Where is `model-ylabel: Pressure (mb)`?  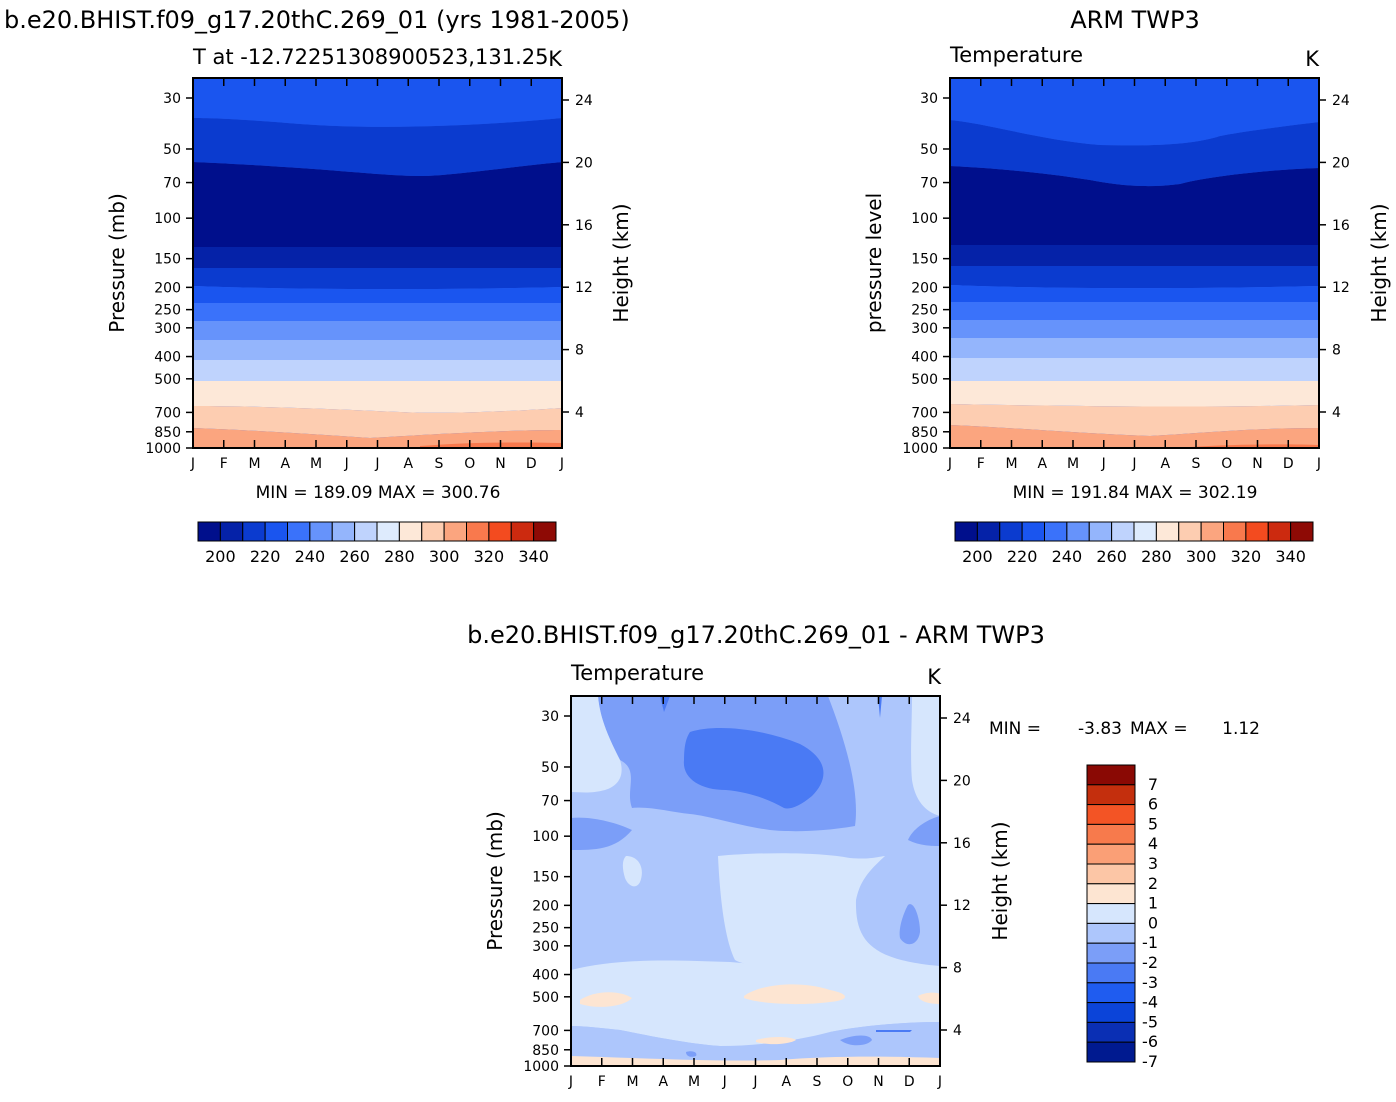
model-ylabel: Pressure (mb) is located at coordinates (117, 263).